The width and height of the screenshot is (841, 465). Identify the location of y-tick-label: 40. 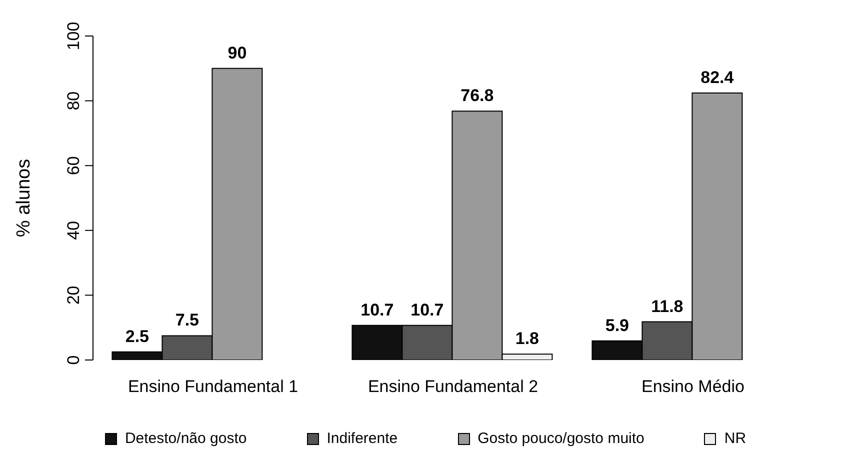
(73, 230).